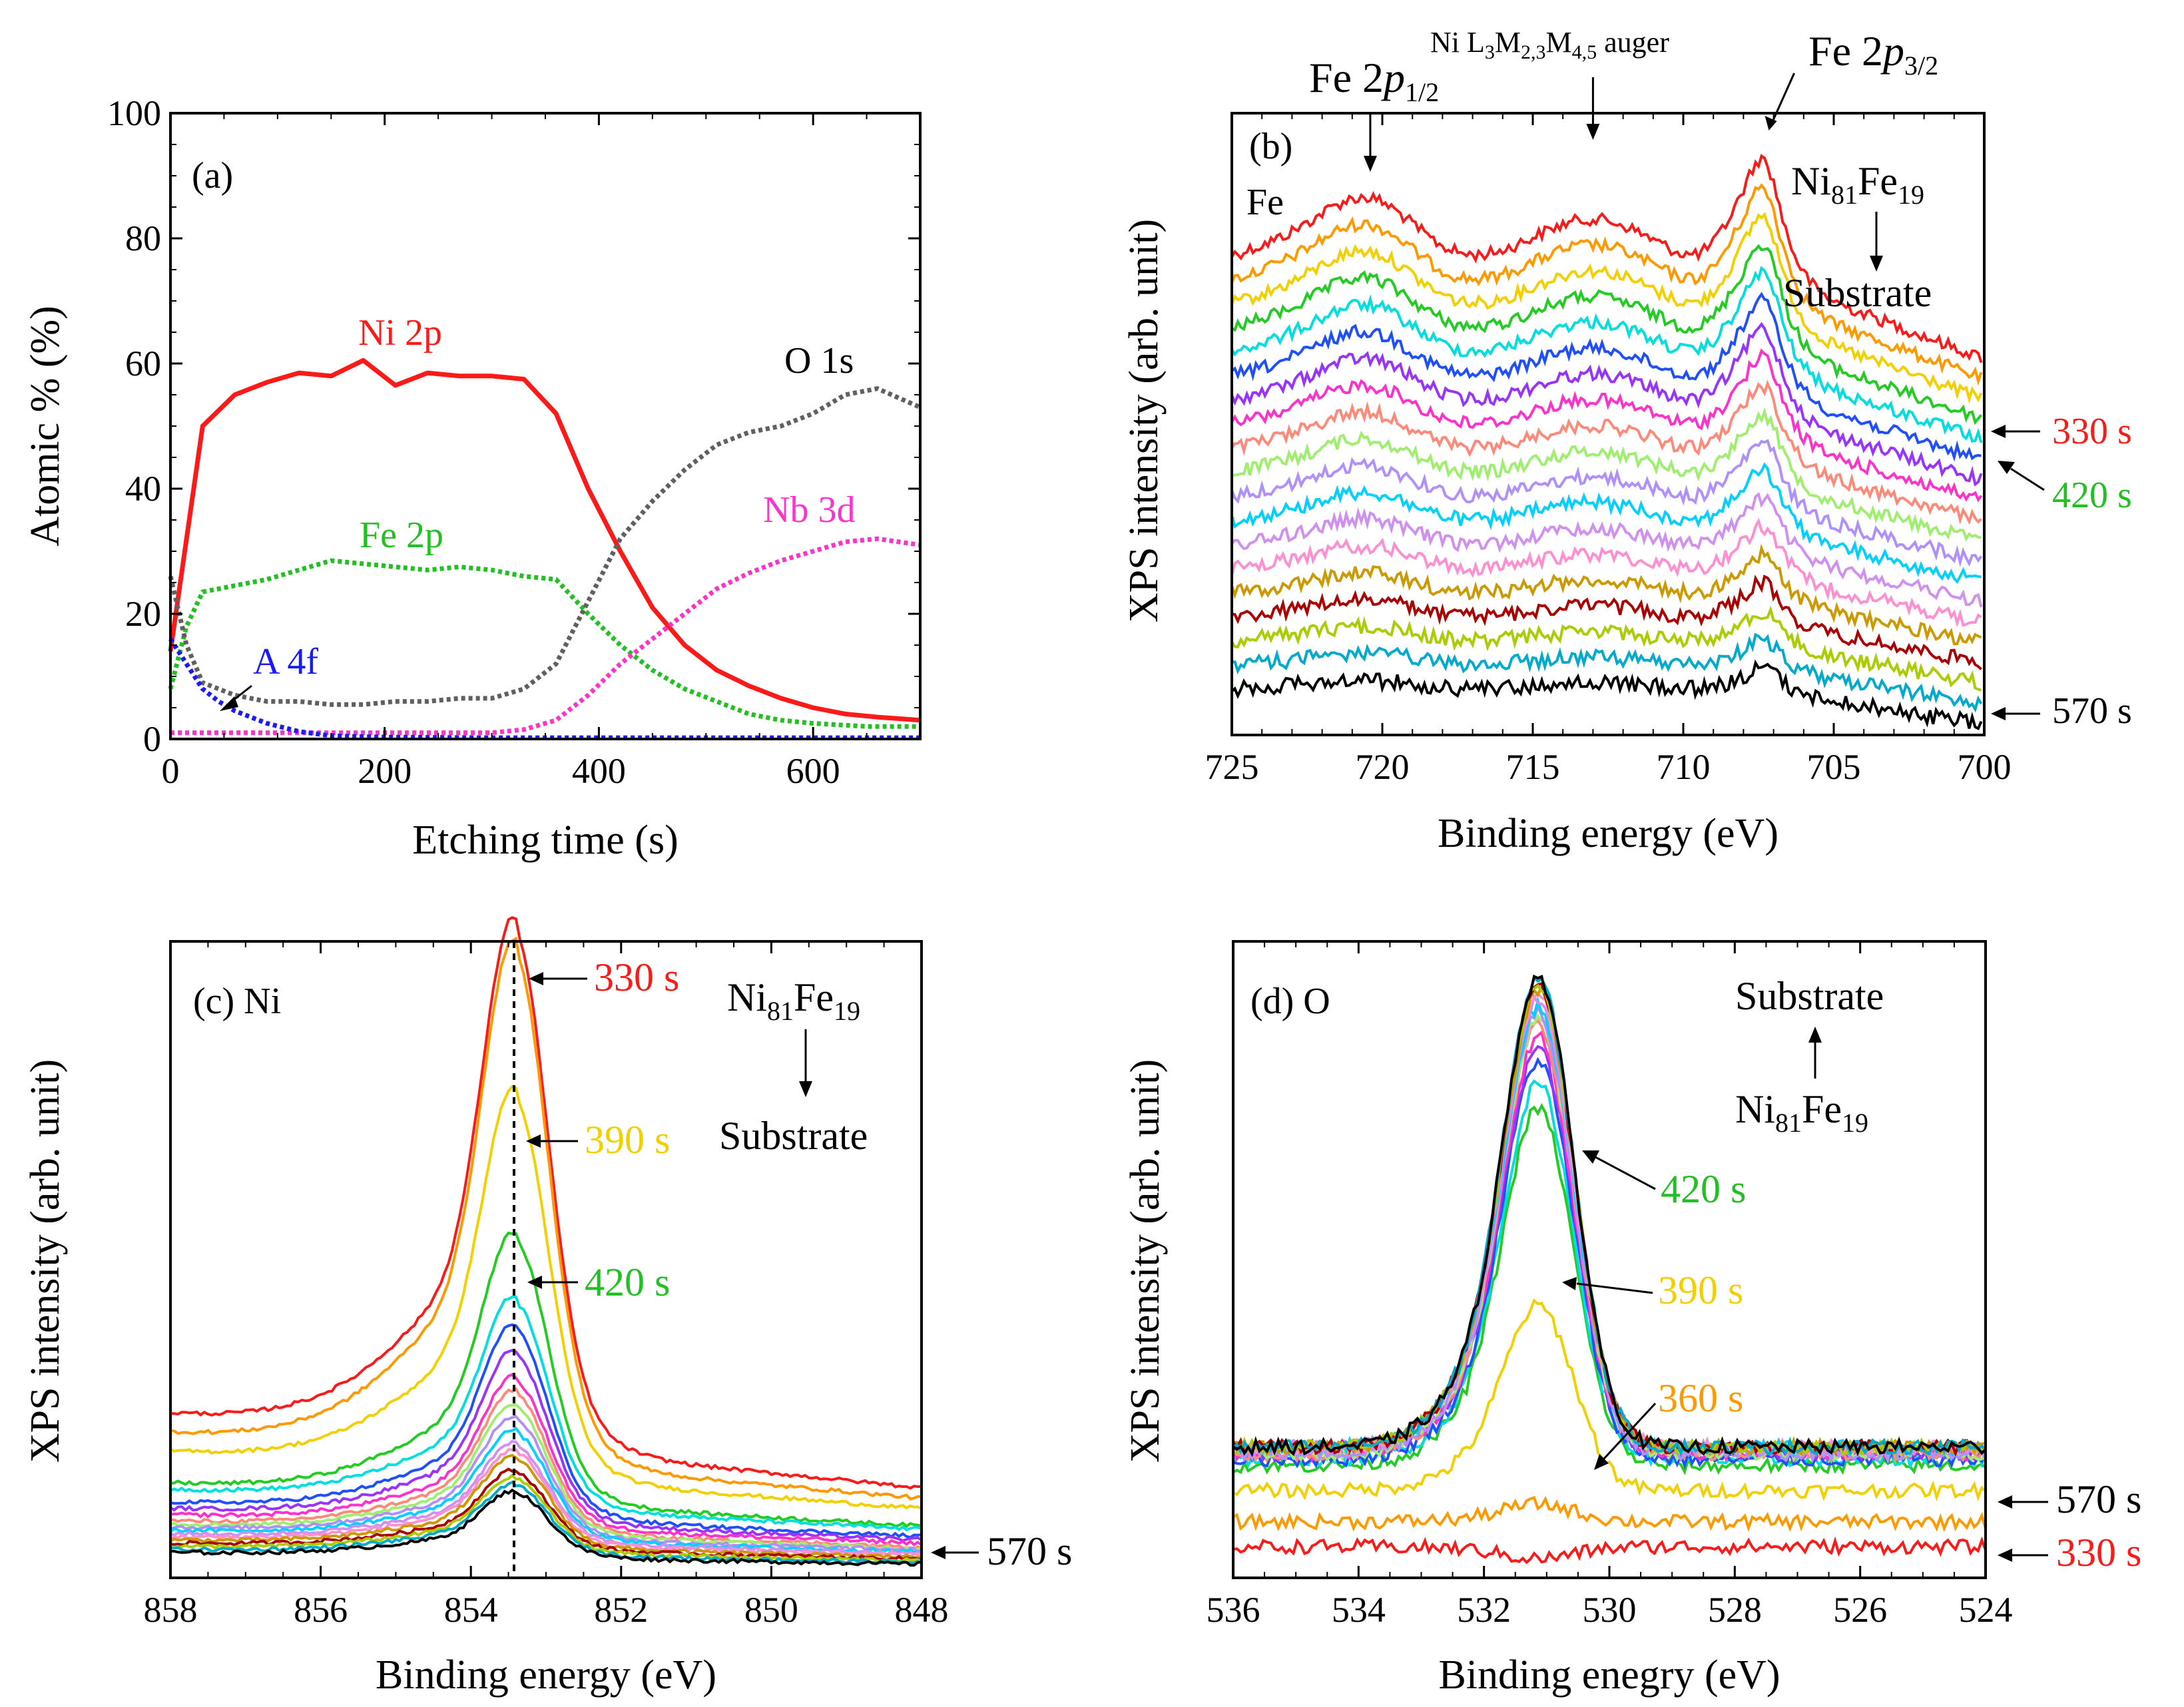 The height and width of the screenshot is (1707, 2184). I want to click on fe-spectrum-480s, so click(1606, 377).